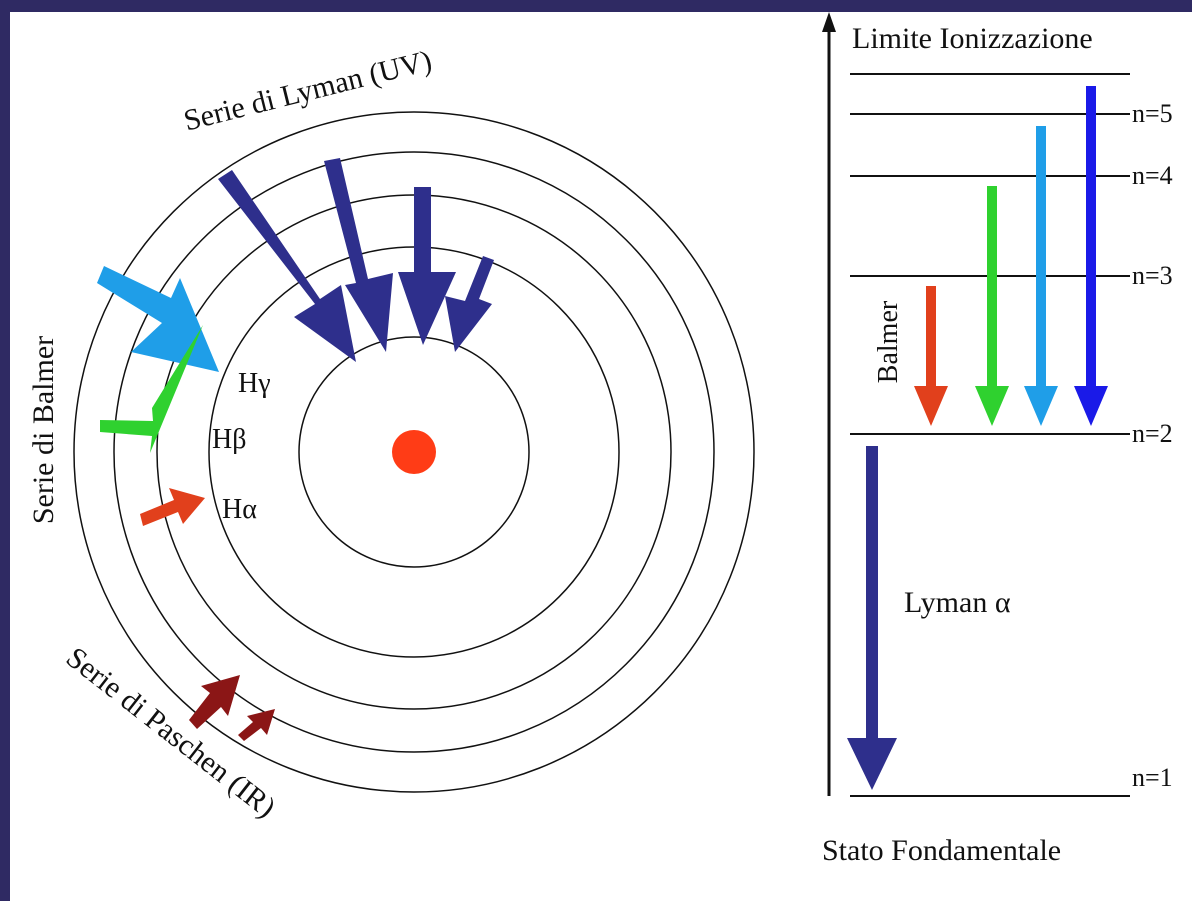 The height and width of the screenshot is (901, 1192). Describe the element at coordinates (957, 602) in the screenshot. I see `lyman-alpha-label: Lyman α` at that location.